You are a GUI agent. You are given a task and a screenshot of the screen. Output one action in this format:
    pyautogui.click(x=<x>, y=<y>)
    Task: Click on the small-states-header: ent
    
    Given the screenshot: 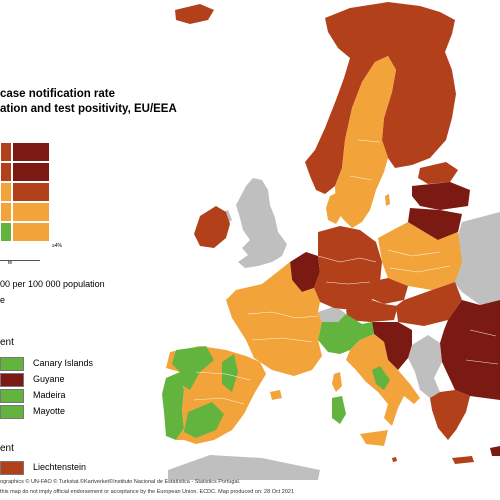 What is the action you would take?
    pyautogui.click(x=7, y=448)
    